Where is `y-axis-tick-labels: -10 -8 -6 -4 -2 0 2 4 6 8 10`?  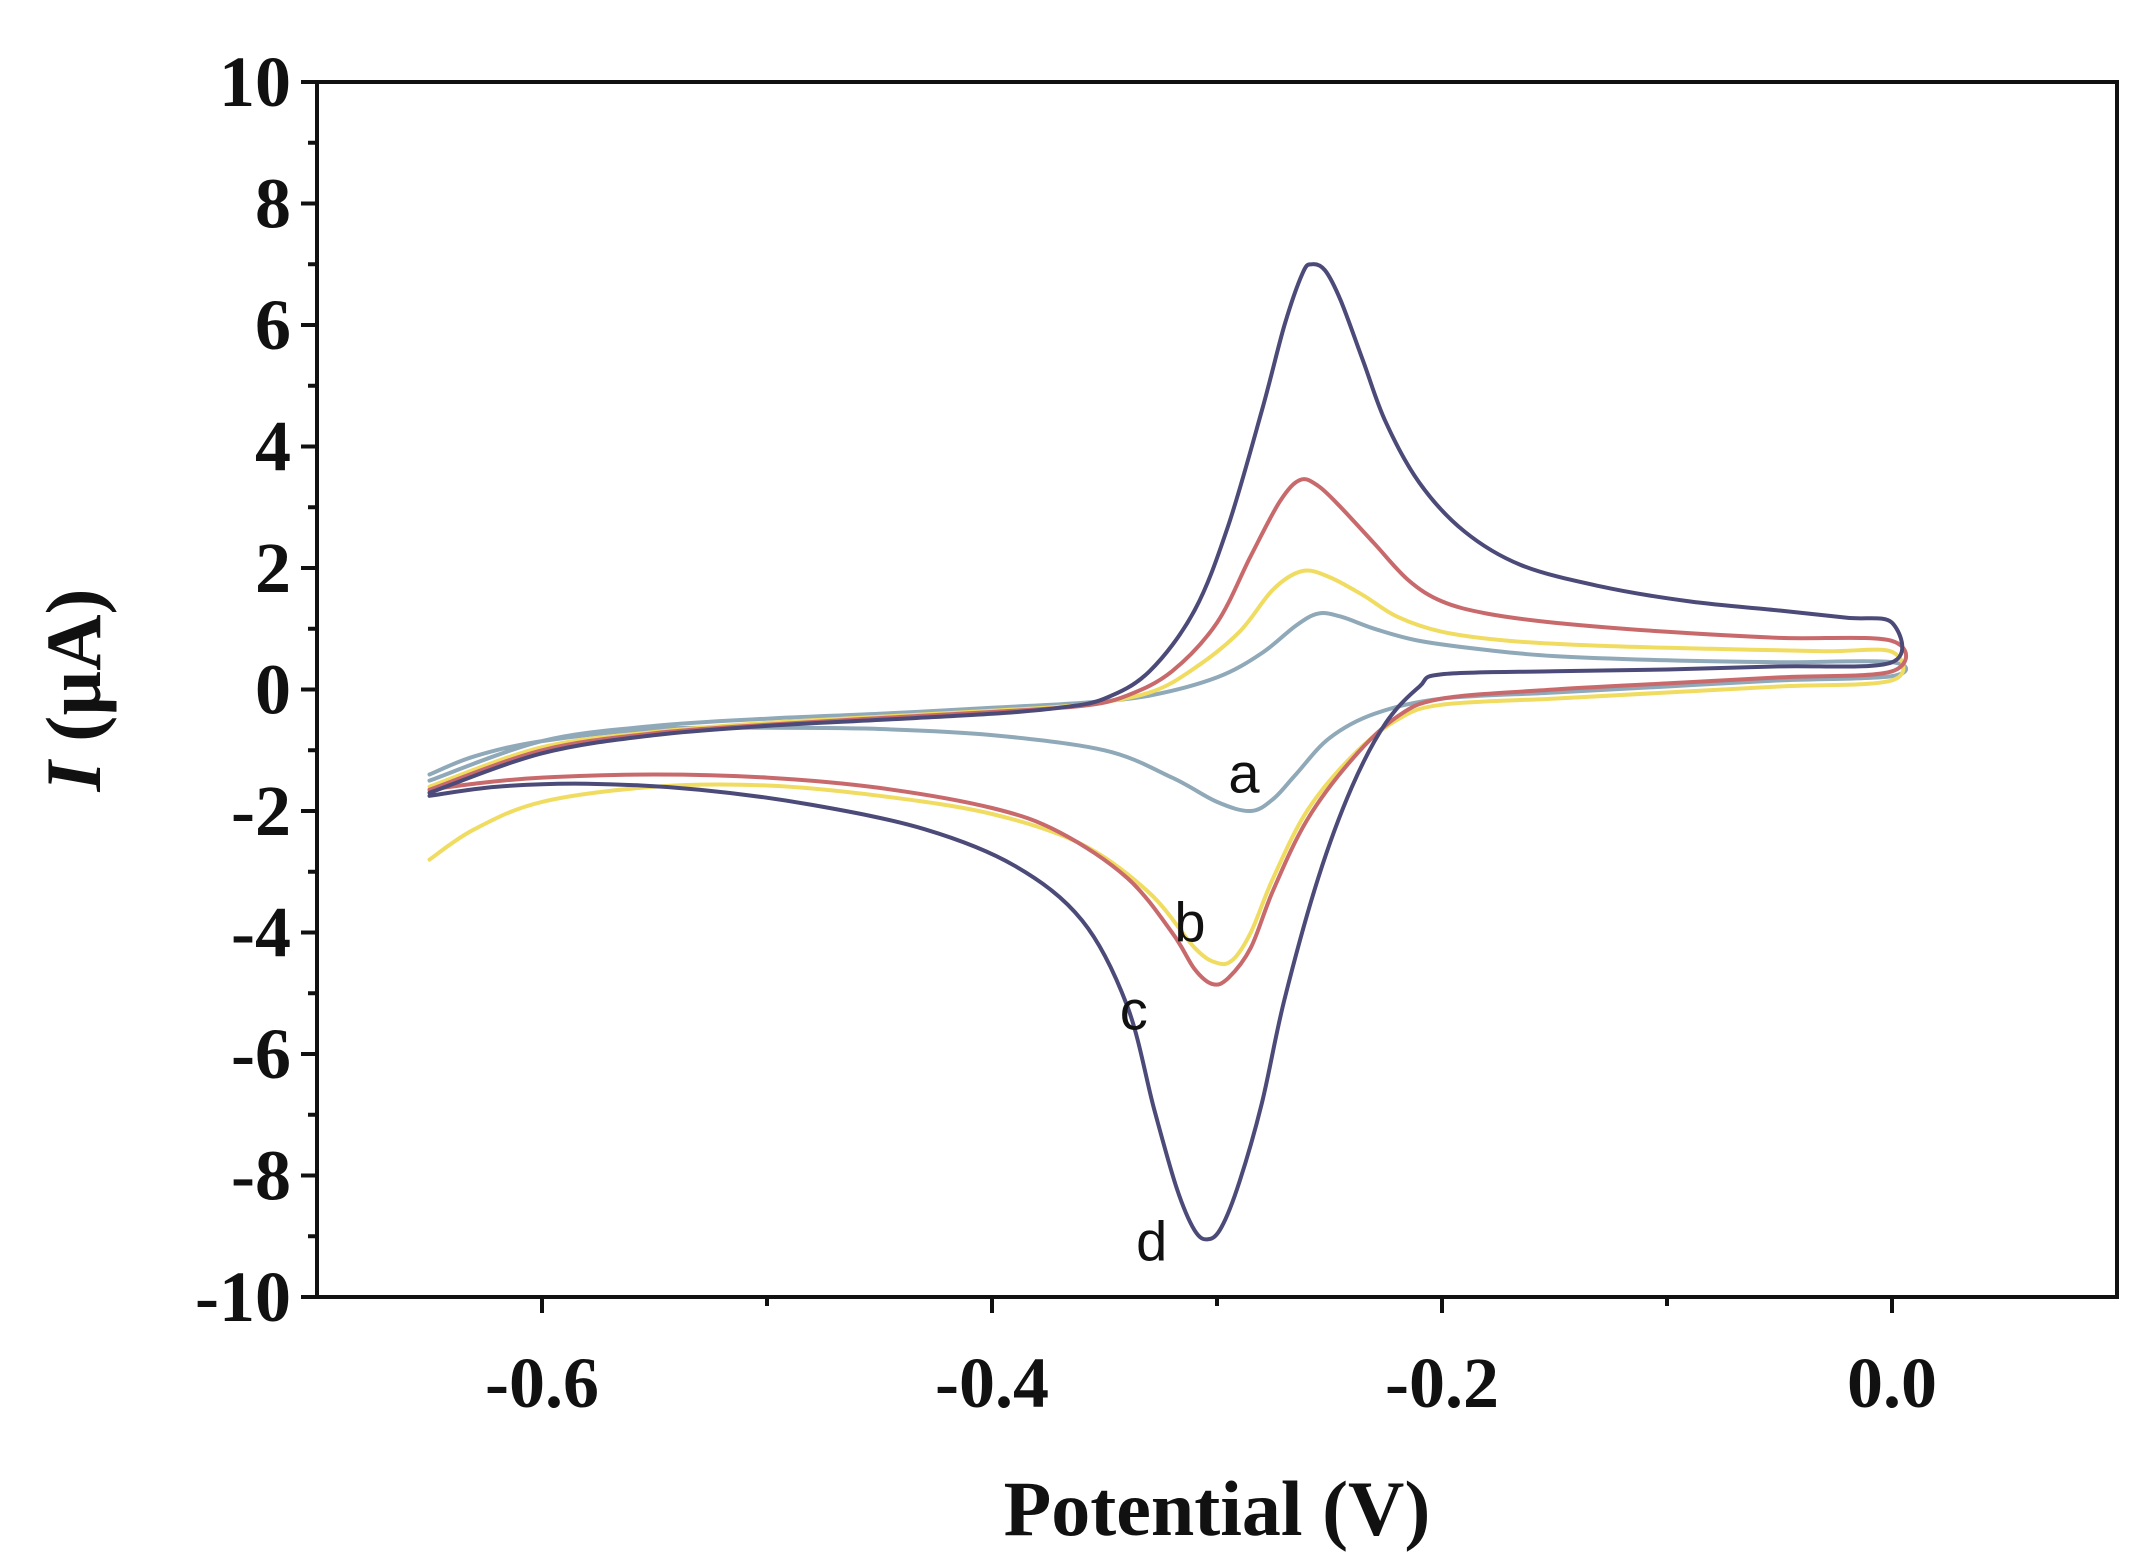
y-axis-tick-labels: -10 -8 -6 -4 -2 0 2 4 6 8 10 is located at coordinates (243, 689).